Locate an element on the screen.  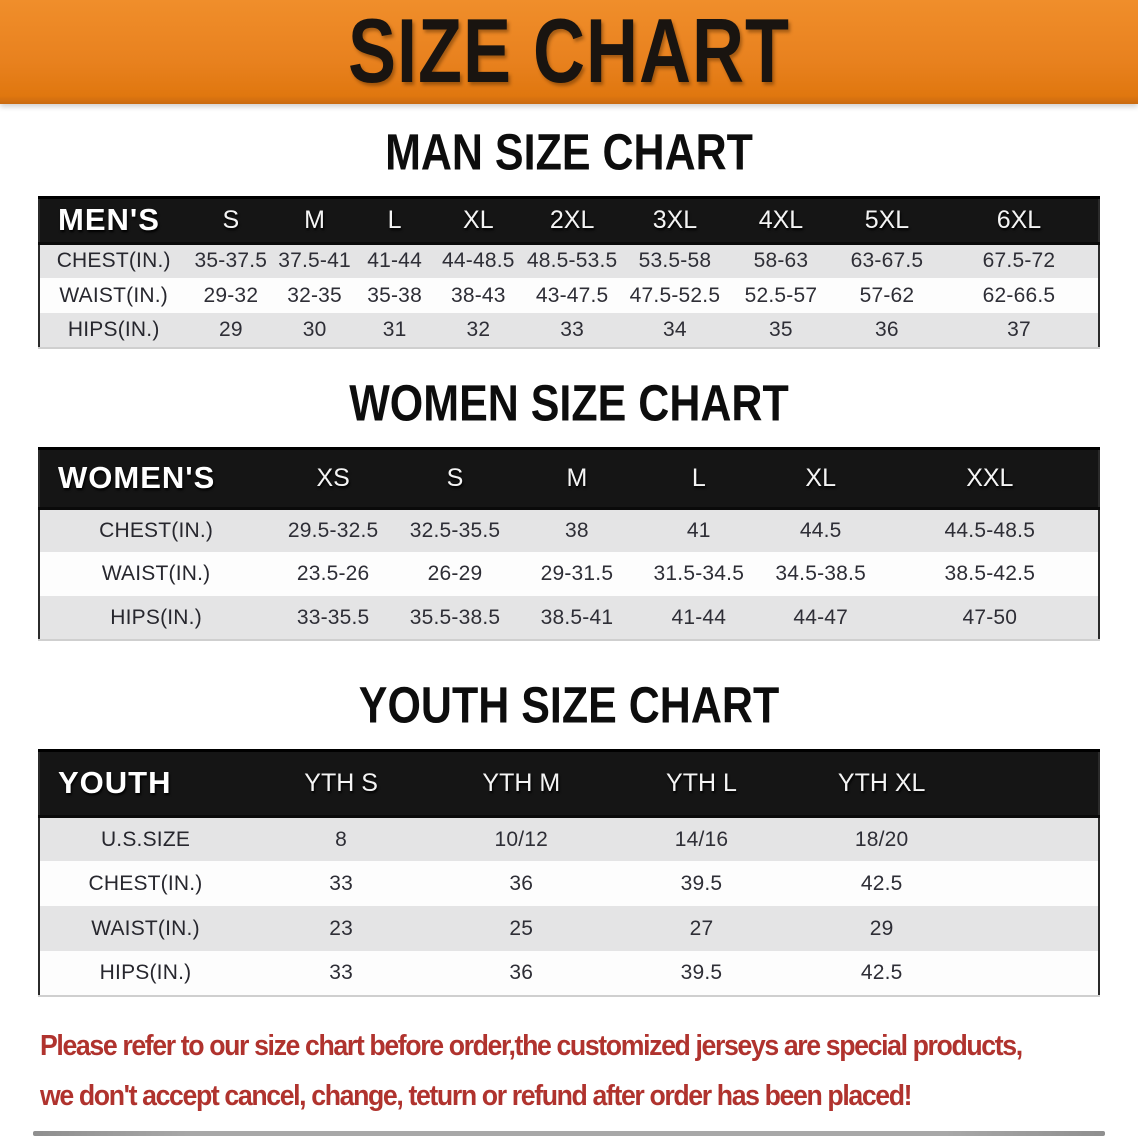
size-column-header: YTH L is located at coordinates (701, 784).